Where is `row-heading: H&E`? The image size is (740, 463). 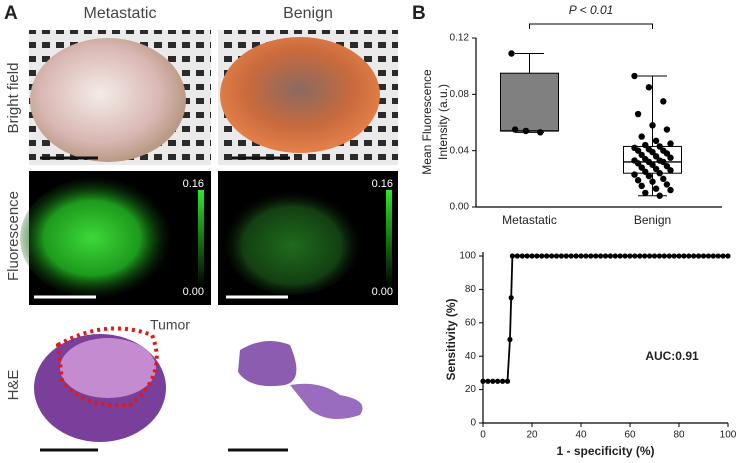
row-heading: H&E is located at coordinates (13, 385).